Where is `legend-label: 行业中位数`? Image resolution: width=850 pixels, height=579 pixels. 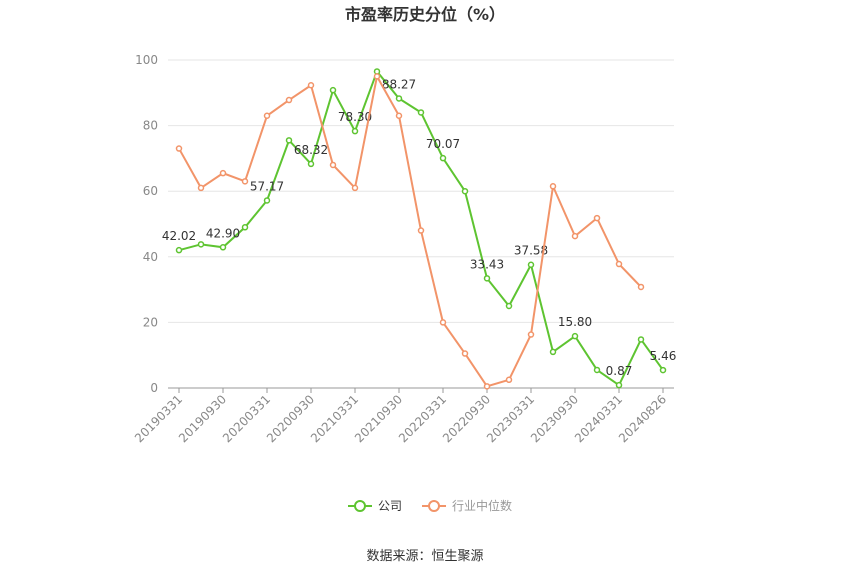 legend-label: 行业中位数 is located at coordinates (482, 505).